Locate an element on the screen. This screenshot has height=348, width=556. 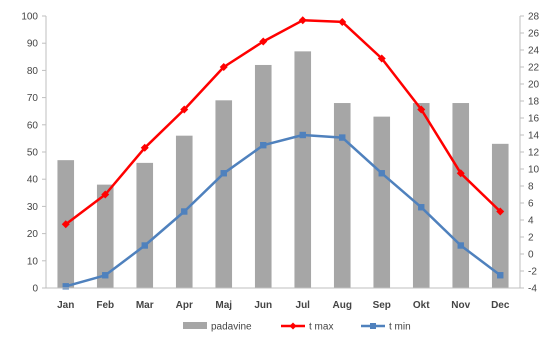
left-tick-label: 90 is located at coordinates (33, 44).